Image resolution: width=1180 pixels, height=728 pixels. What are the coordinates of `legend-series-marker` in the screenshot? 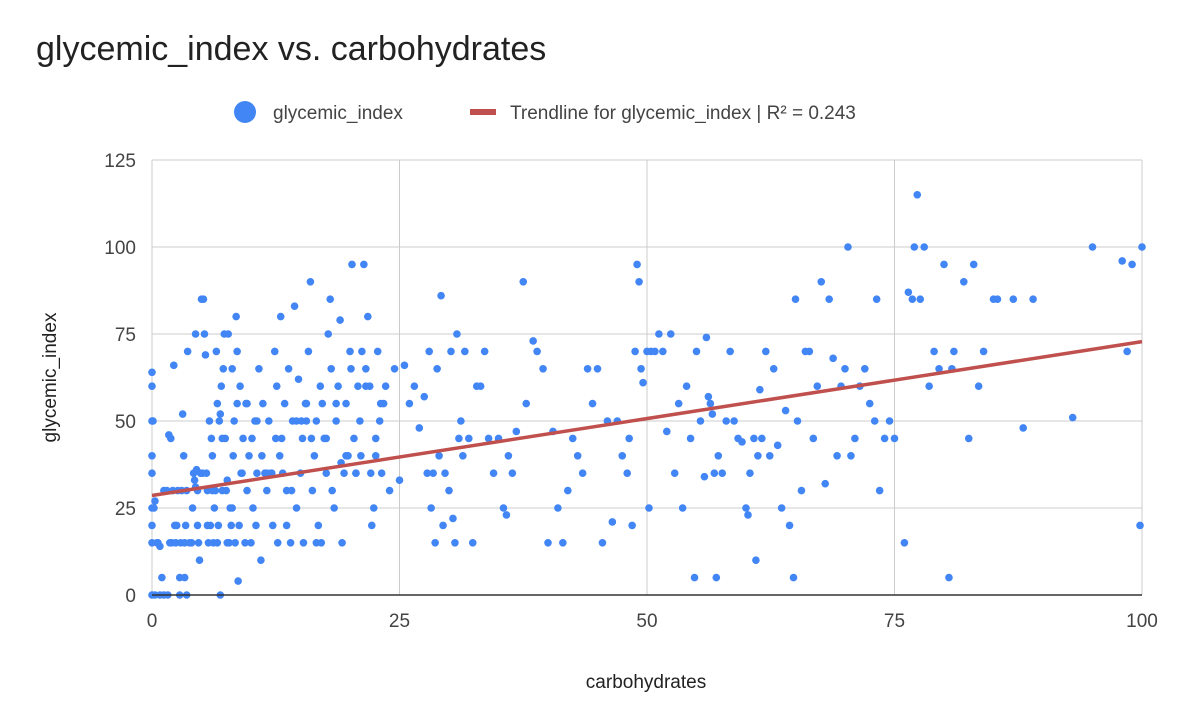 It's located at (245, 112).